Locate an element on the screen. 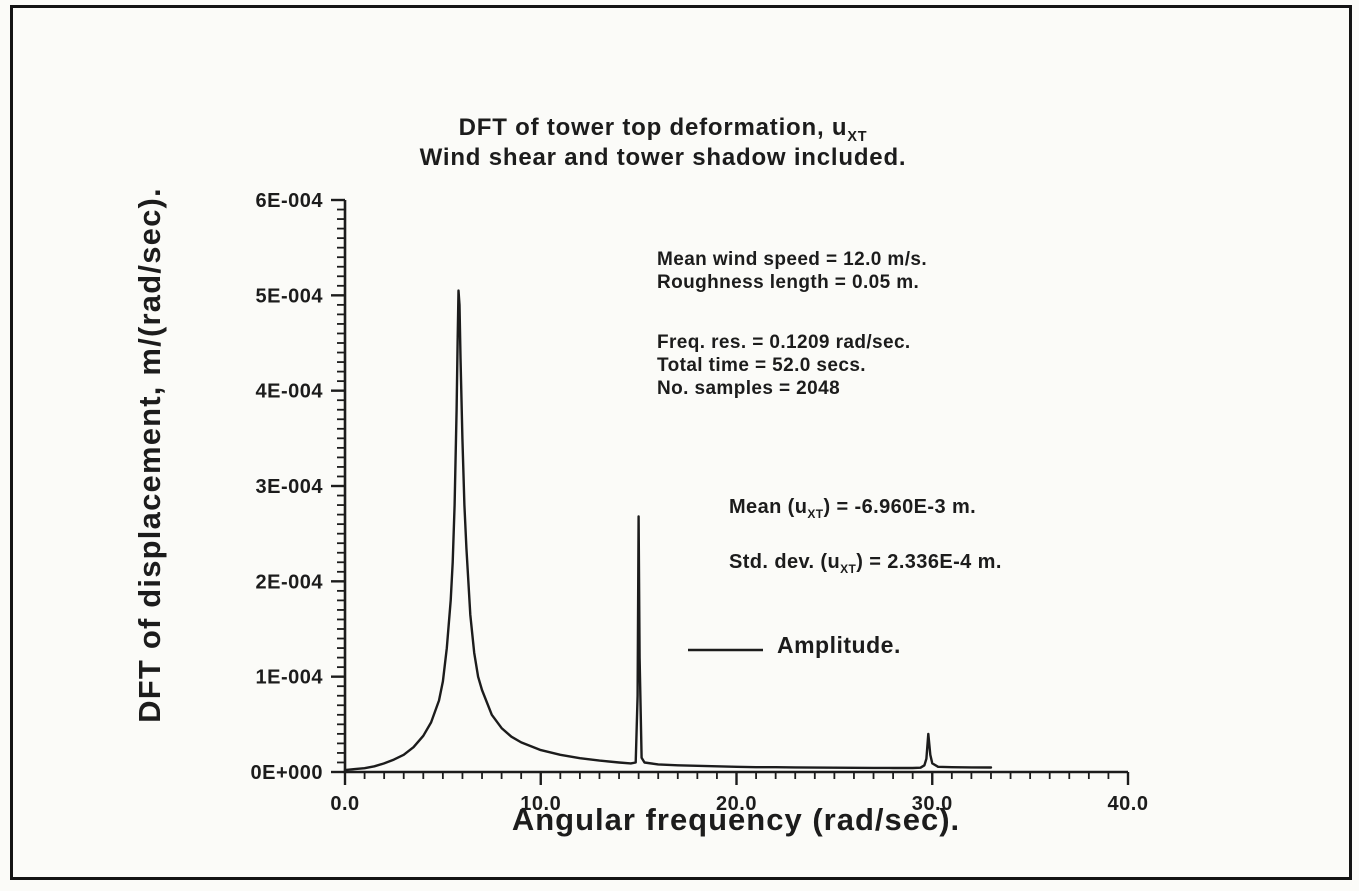  svg-text: 30.0 is located at coordinates (932, 804).